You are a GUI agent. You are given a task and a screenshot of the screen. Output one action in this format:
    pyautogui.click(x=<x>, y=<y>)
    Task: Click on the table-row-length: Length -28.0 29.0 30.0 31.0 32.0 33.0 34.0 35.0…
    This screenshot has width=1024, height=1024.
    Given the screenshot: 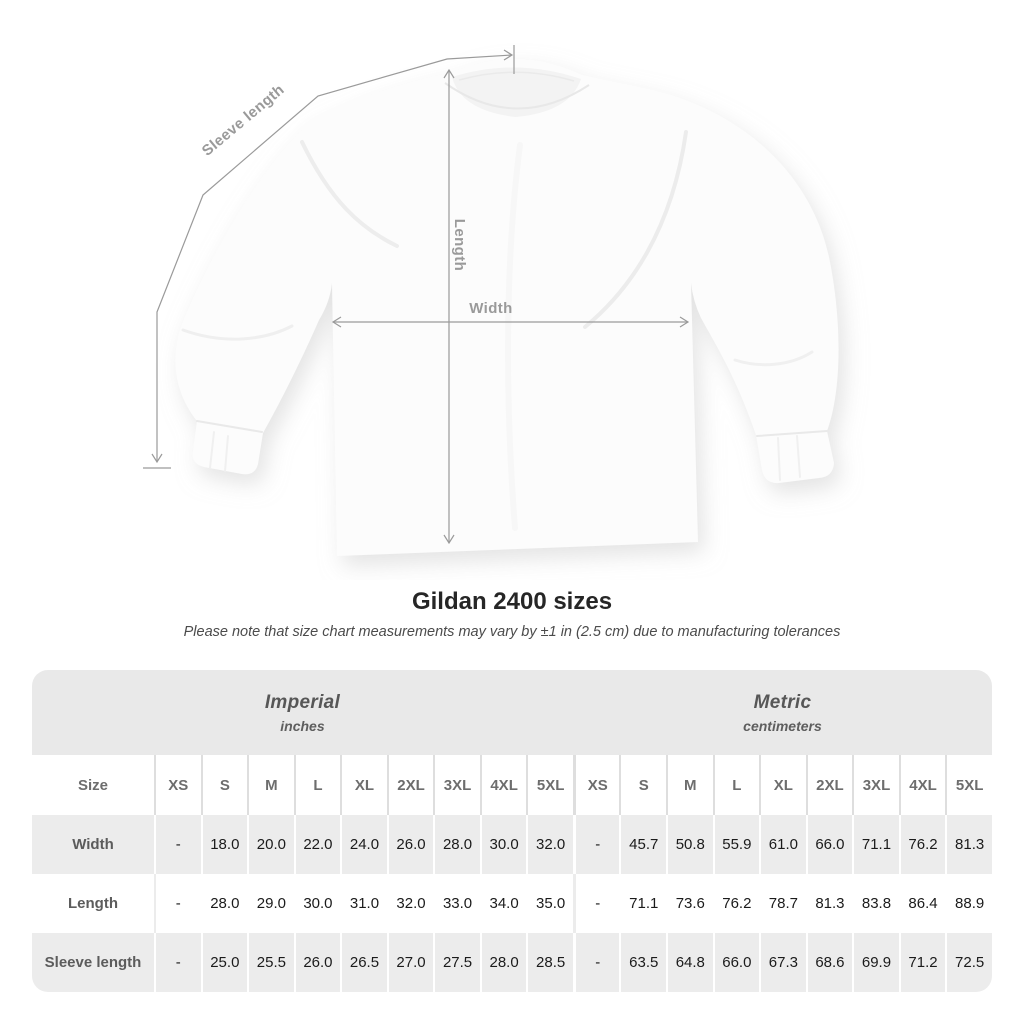 What is the action you would take?
    pyautogui.click(x=512, y=903)
    